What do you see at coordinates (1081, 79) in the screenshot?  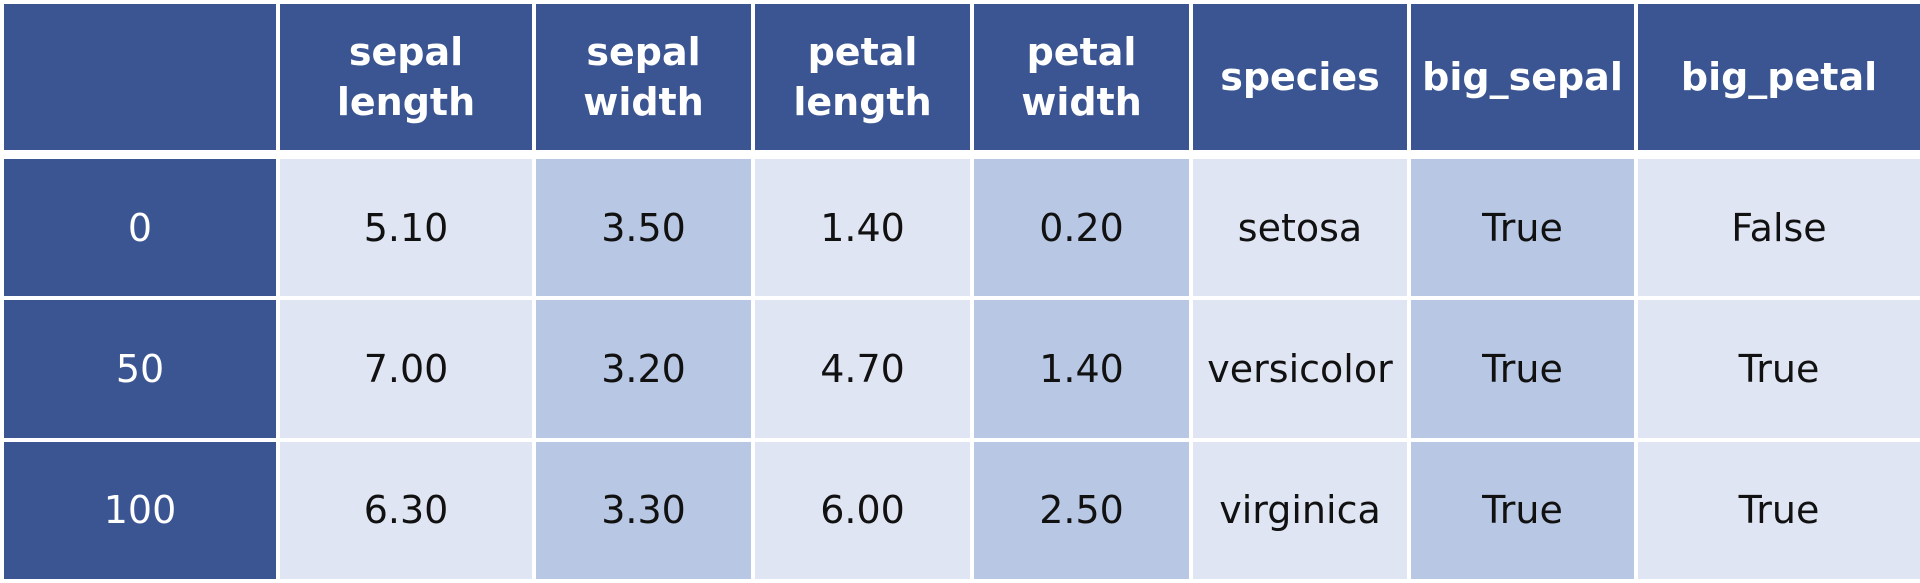 I see `column-header-petal-width: petal width` at bounding box center [1081, 79].